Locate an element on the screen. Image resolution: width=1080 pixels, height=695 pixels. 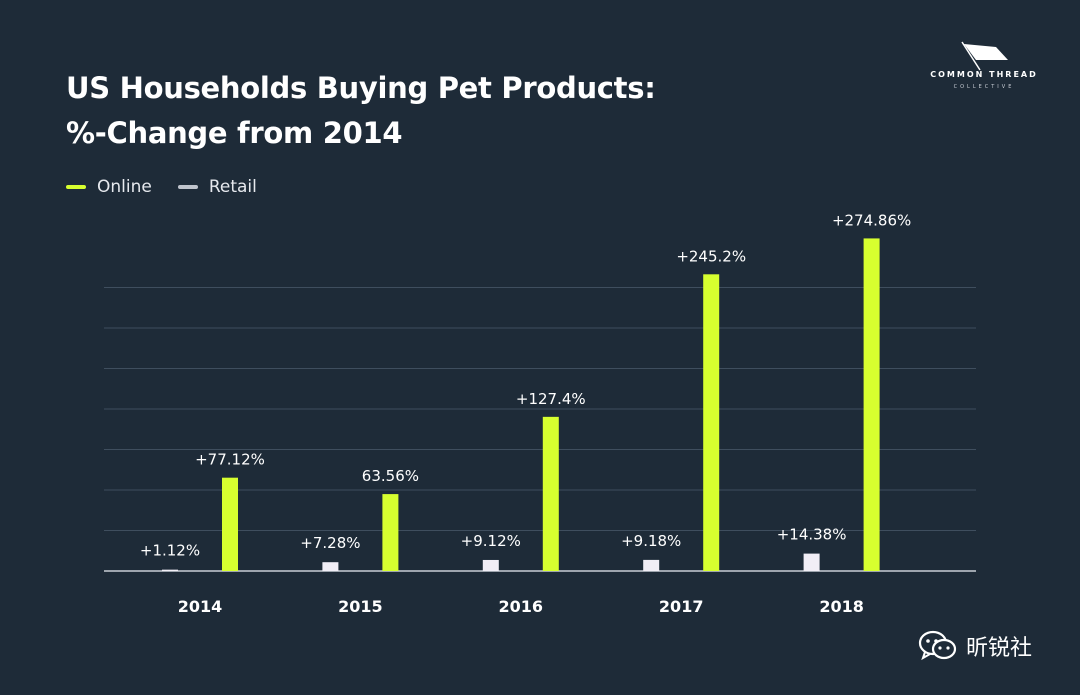
legend-swatch-retail is located at coordinates (187, 187).